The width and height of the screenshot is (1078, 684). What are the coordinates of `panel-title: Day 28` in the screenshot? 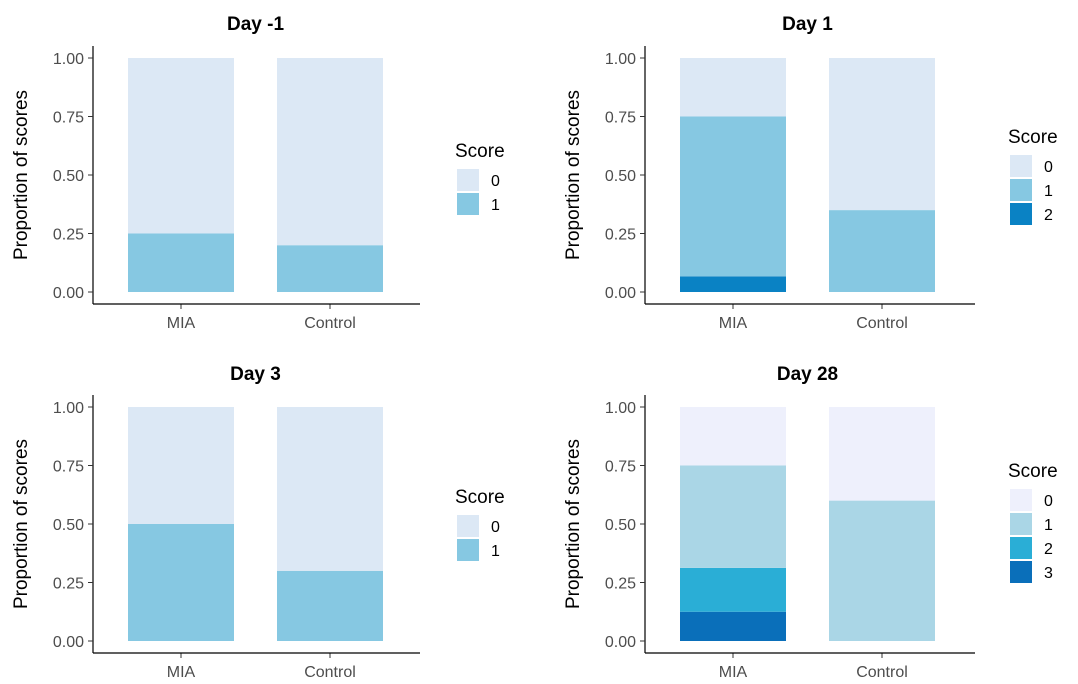 It's located at (807, 374).